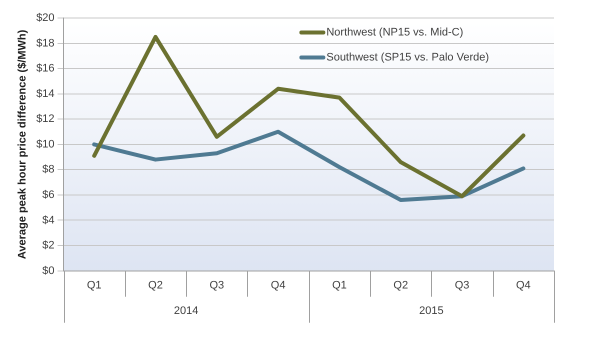 The width and height of the screenshot is (604, 344). What do you see at coordinates (45, 119) in the screenshot?
I see `y-tick-label: $12` at bounding box center [45, 119].